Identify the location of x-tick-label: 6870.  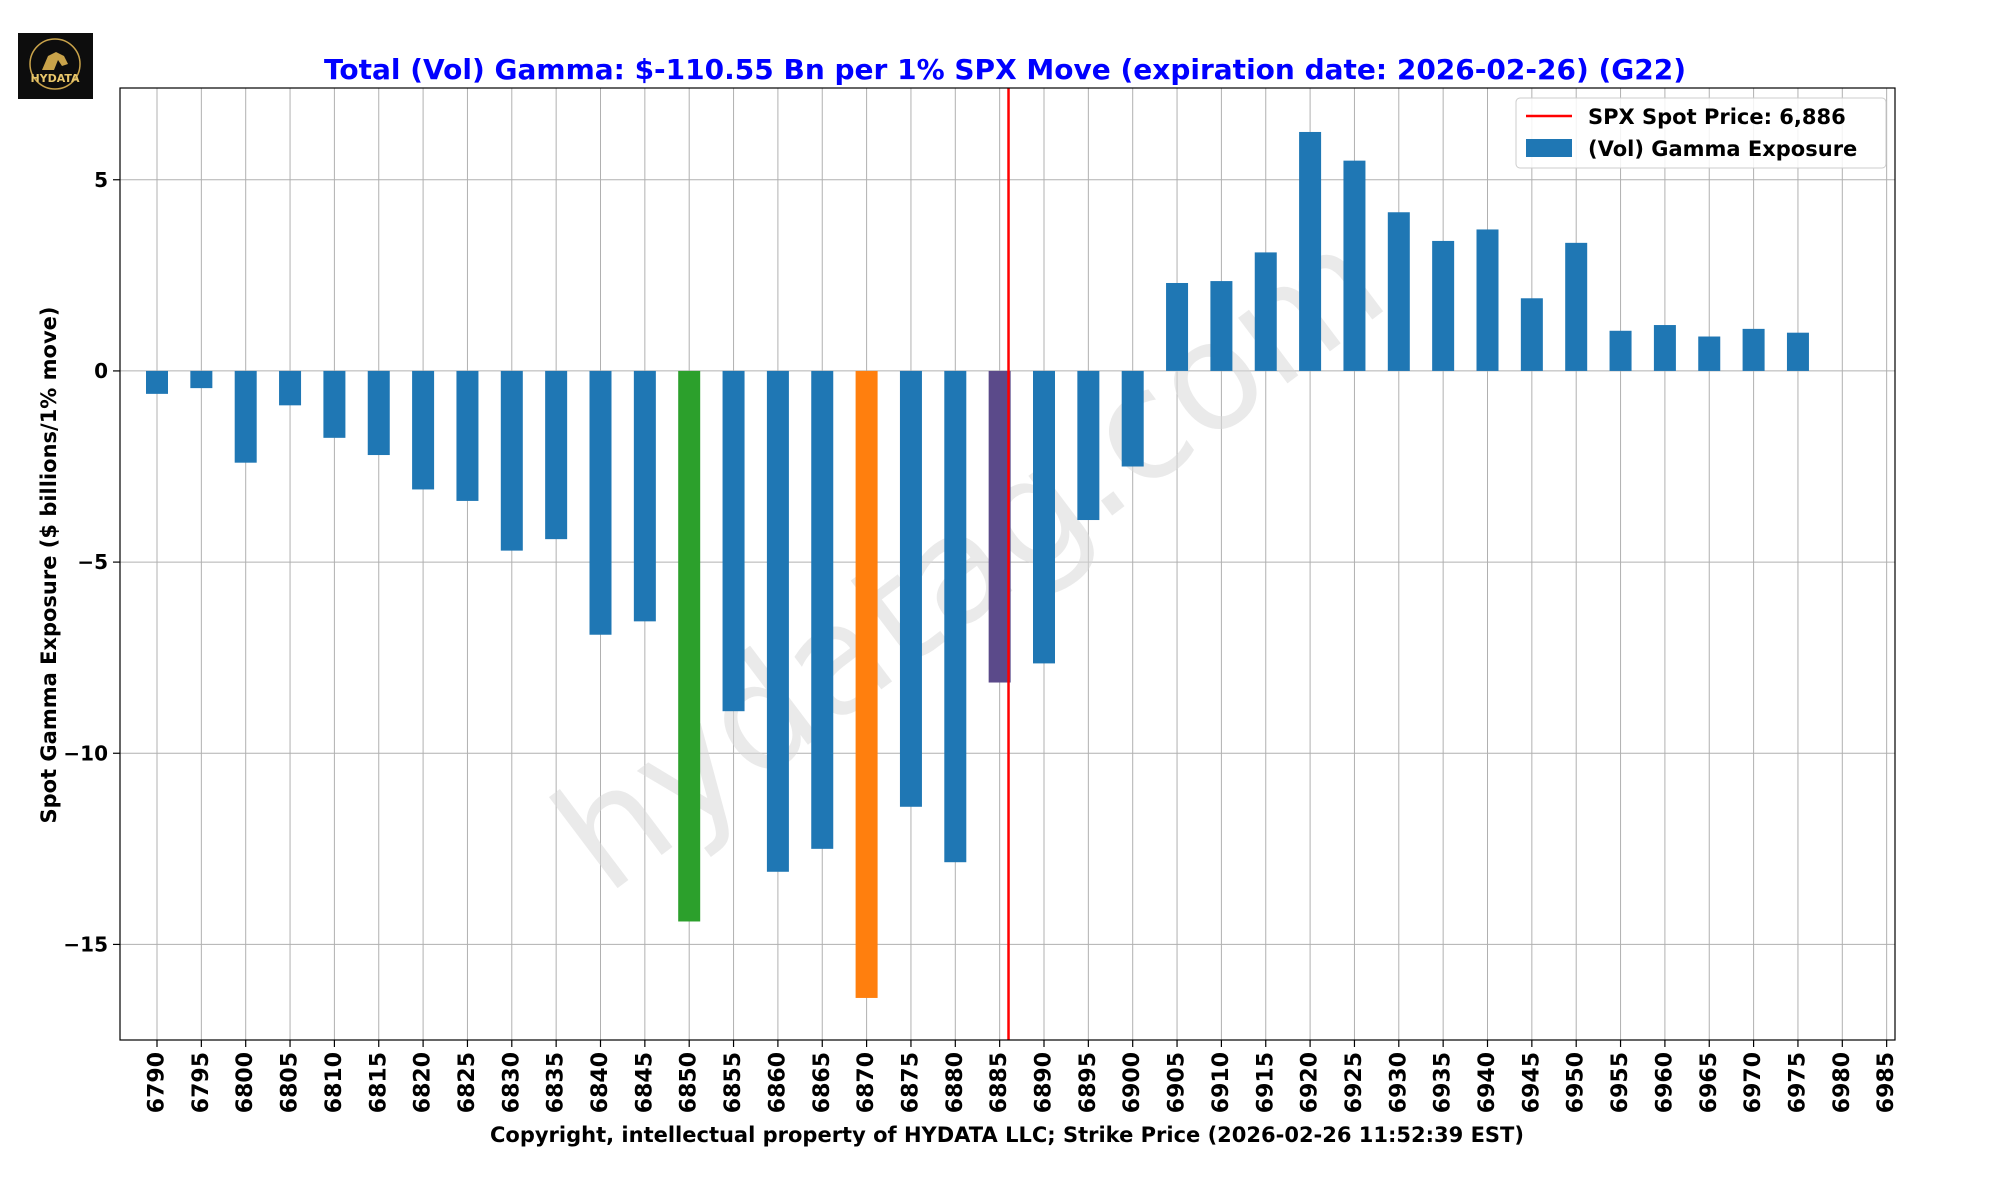
(866, 1082).